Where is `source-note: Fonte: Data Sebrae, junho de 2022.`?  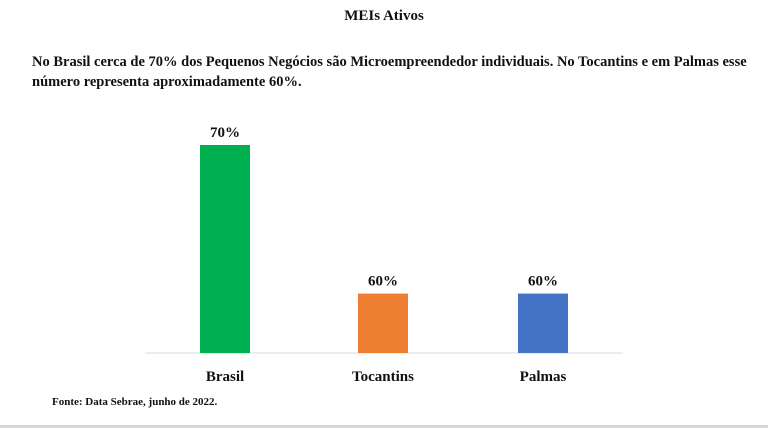 source-note: Fonte: Data Sebrae, junho de 2022. is located at coordinates (135, 402).